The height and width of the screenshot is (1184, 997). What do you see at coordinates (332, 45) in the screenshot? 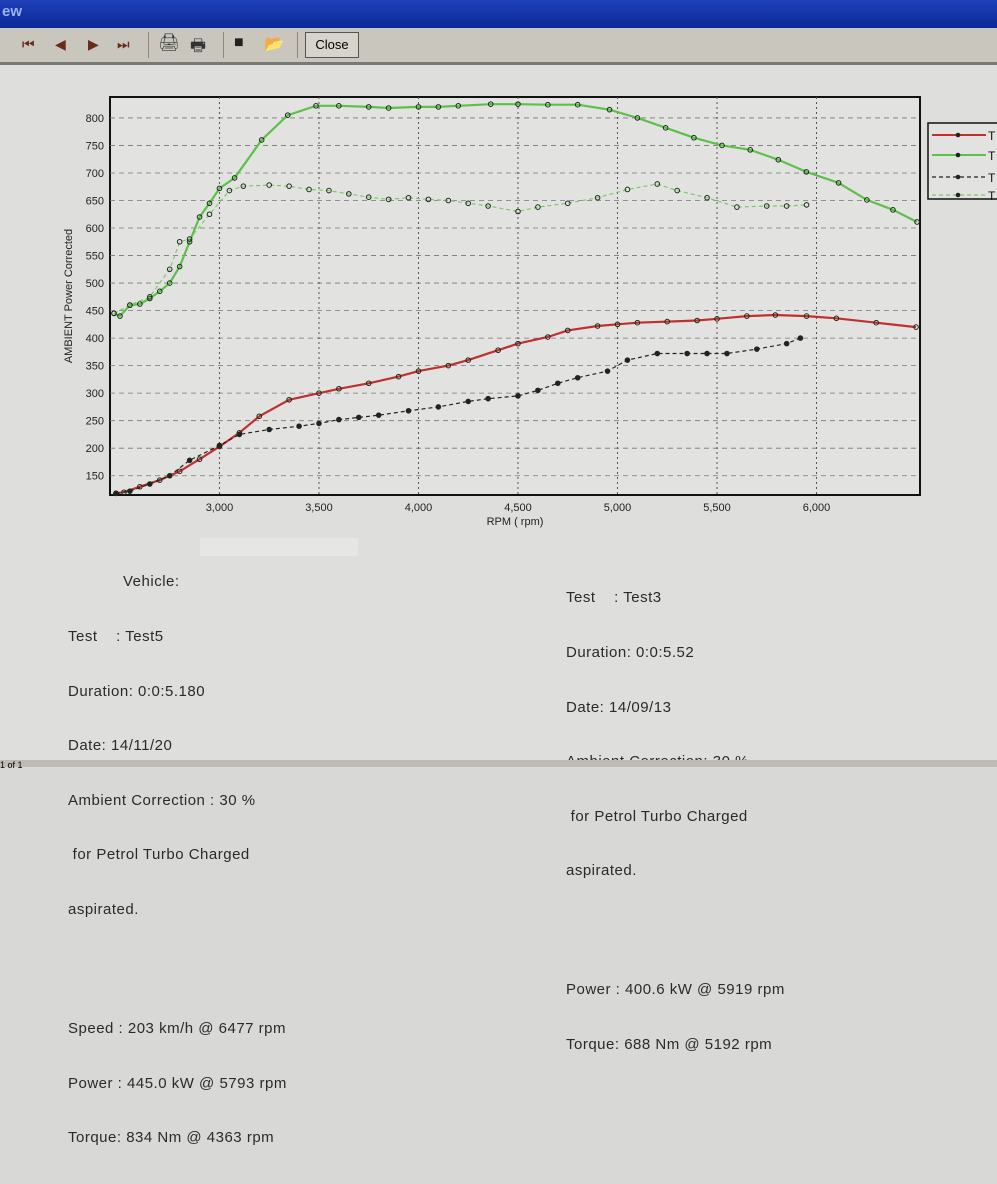
I see `close-button: Close` at bounding box center [332, 45].